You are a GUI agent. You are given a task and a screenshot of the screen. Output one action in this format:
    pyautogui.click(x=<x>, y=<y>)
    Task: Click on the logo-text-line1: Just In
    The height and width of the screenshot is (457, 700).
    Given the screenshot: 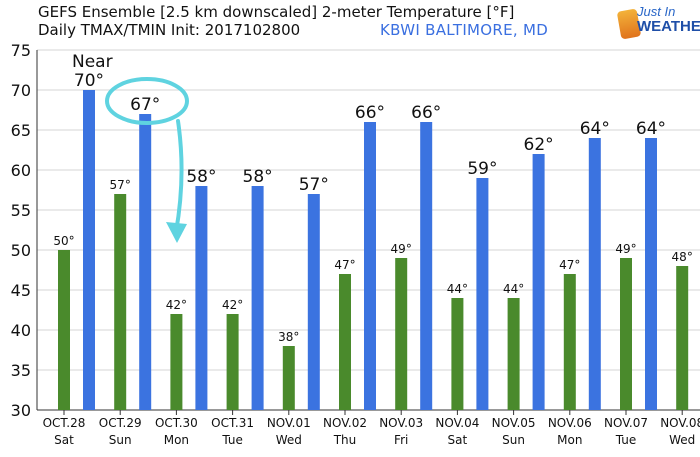 What is the action you would take?
    pyautogui.click(x=656, y=11)
    